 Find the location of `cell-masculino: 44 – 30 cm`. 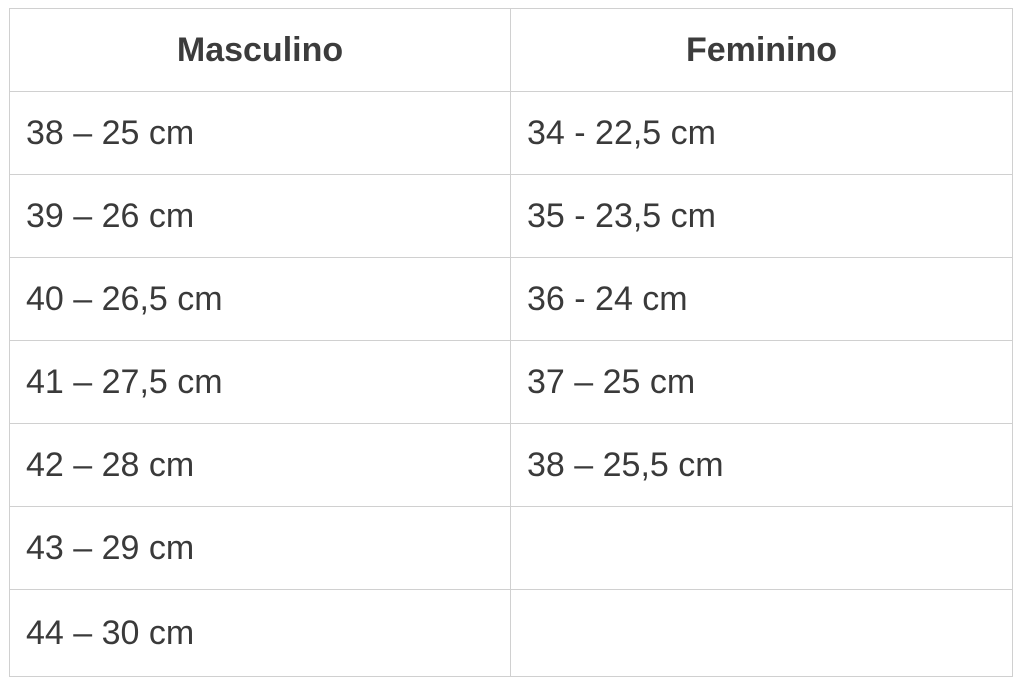

cell-masculino: 44 – 30 cm is located at coordinates (260, 633).